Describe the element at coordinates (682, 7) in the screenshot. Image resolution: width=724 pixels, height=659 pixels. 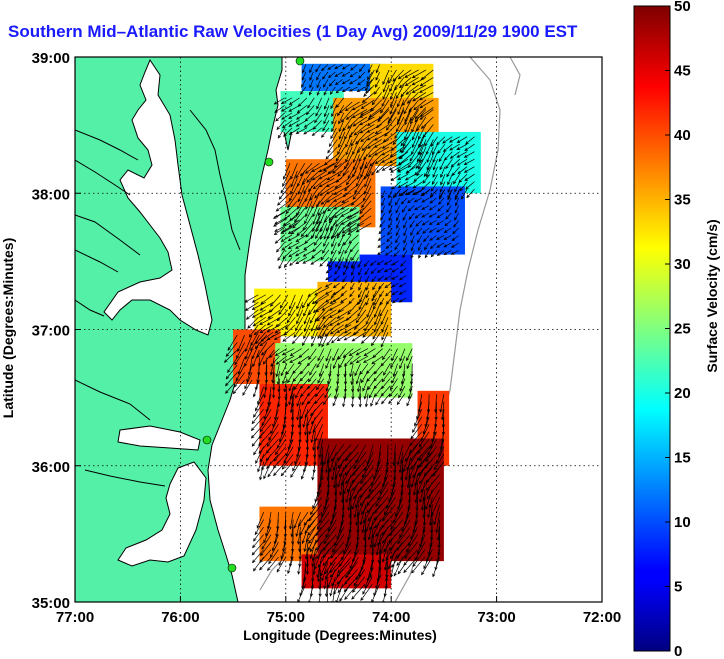
I see `colorbar-tick-label: 50` at that location.